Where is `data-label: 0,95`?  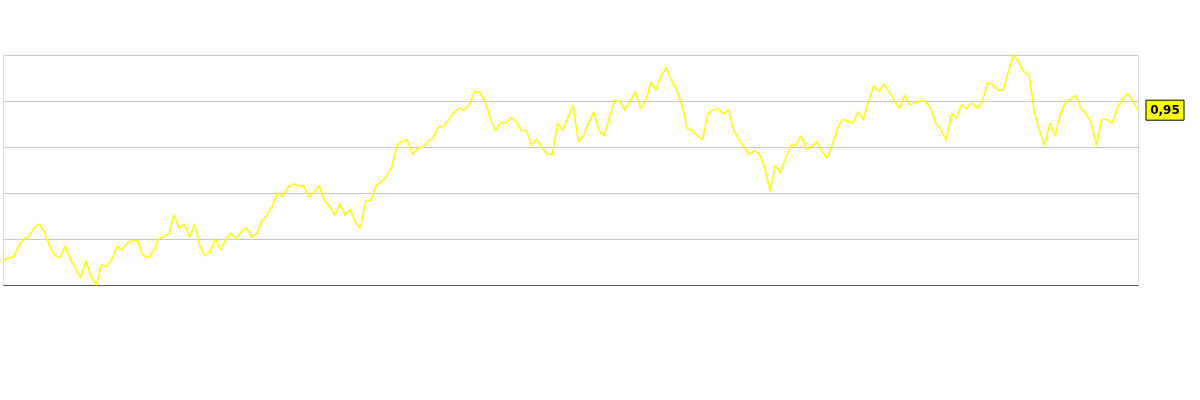 data-label: 0,95 is located at coordinates (1165, 110).